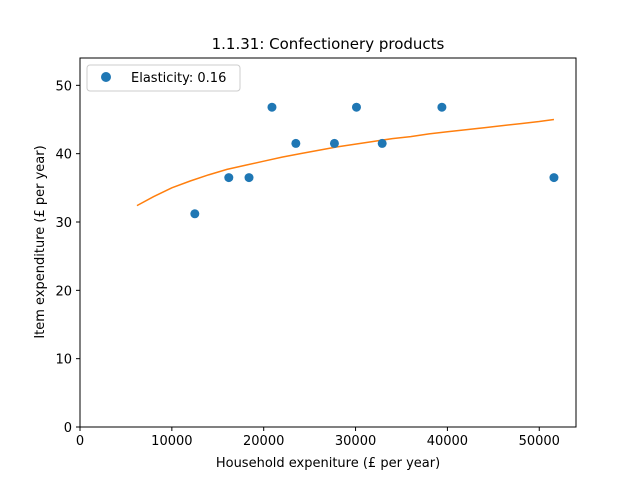 The width and height of the screenshot is (640, 480). I want to click on fit-curve, so click(345, 162).